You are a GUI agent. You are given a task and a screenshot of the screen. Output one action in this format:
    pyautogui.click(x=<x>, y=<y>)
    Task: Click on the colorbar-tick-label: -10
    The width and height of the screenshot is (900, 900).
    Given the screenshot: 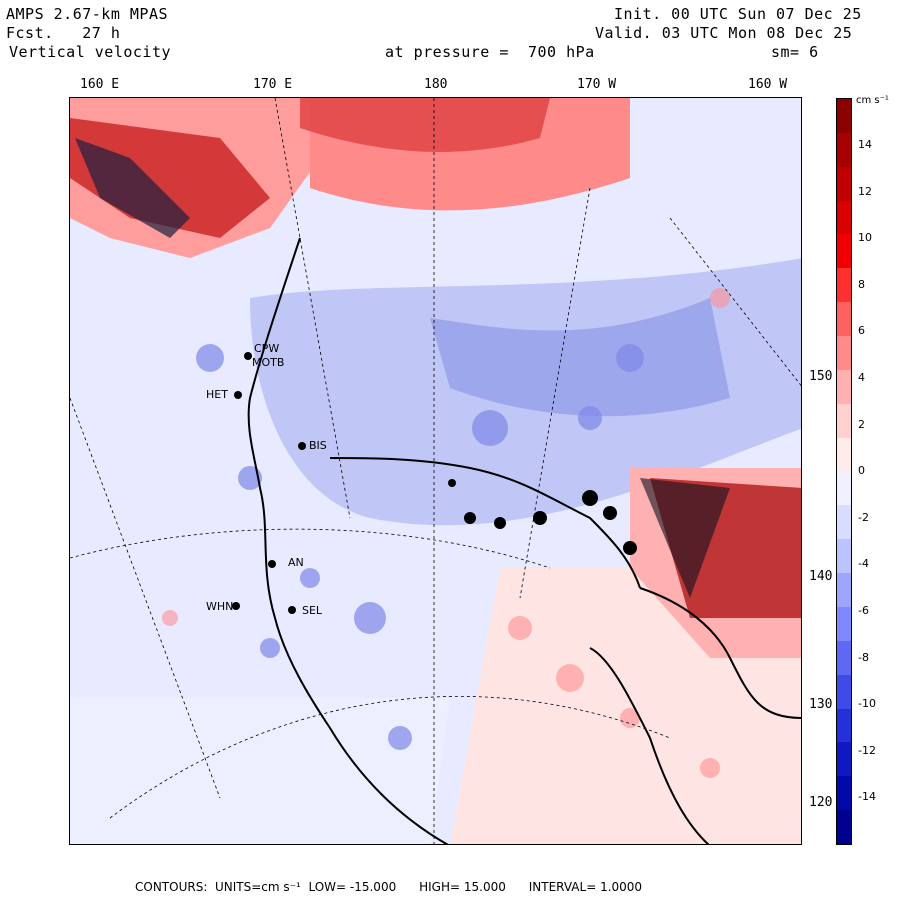 What is the action you would take?
    pyautogui.click(x=867, y=704)
    